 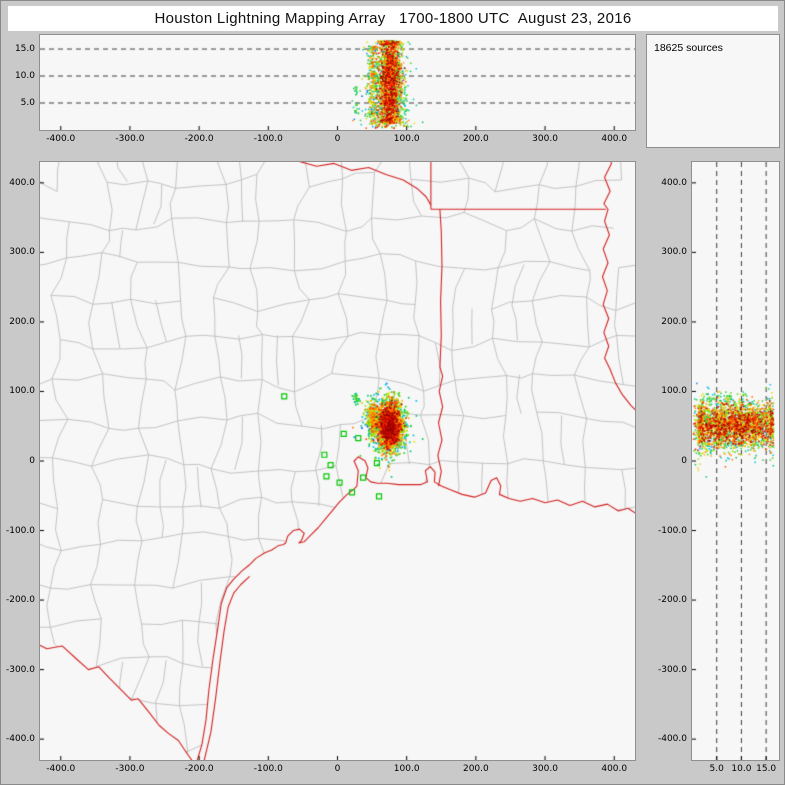 I want to click on topplot-alt-tick-label: 5.0, so click(x=27, y=103).